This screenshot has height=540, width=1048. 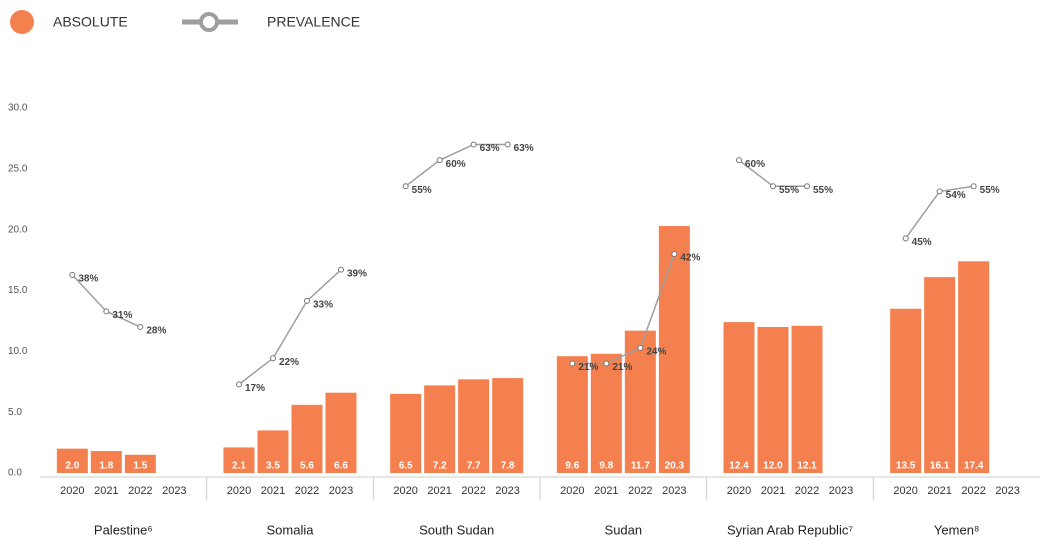 I want to click on category-label: Somalia, so click(x=291, y=529).